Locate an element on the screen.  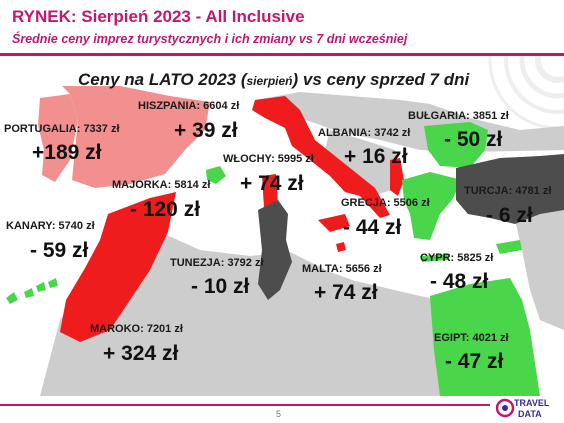
land-malta is located at coordinates (341, 247).